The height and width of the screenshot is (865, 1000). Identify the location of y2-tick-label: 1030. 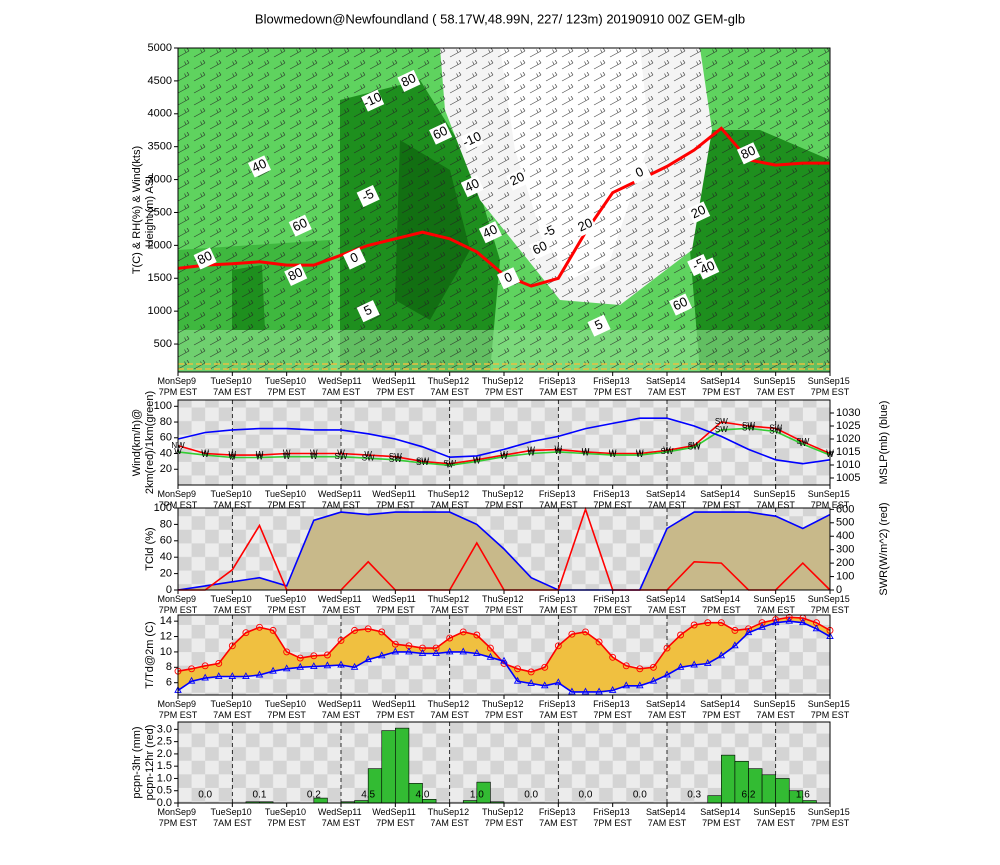
(848, 413).